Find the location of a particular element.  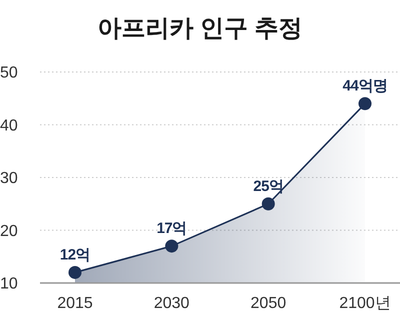

data-label: 44억명 is located at coordinates (365, 86).